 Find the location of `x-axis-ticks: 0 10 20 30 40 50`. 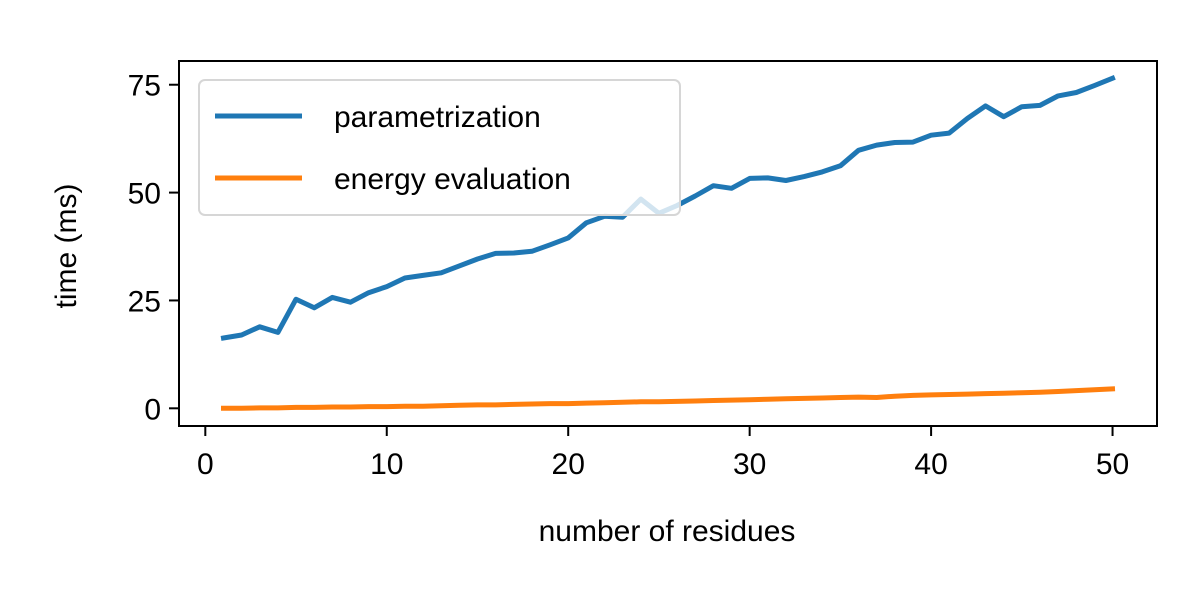

x-axis-ticks: 0 10 20 30 40 50 is located at coordinates (663, 453).